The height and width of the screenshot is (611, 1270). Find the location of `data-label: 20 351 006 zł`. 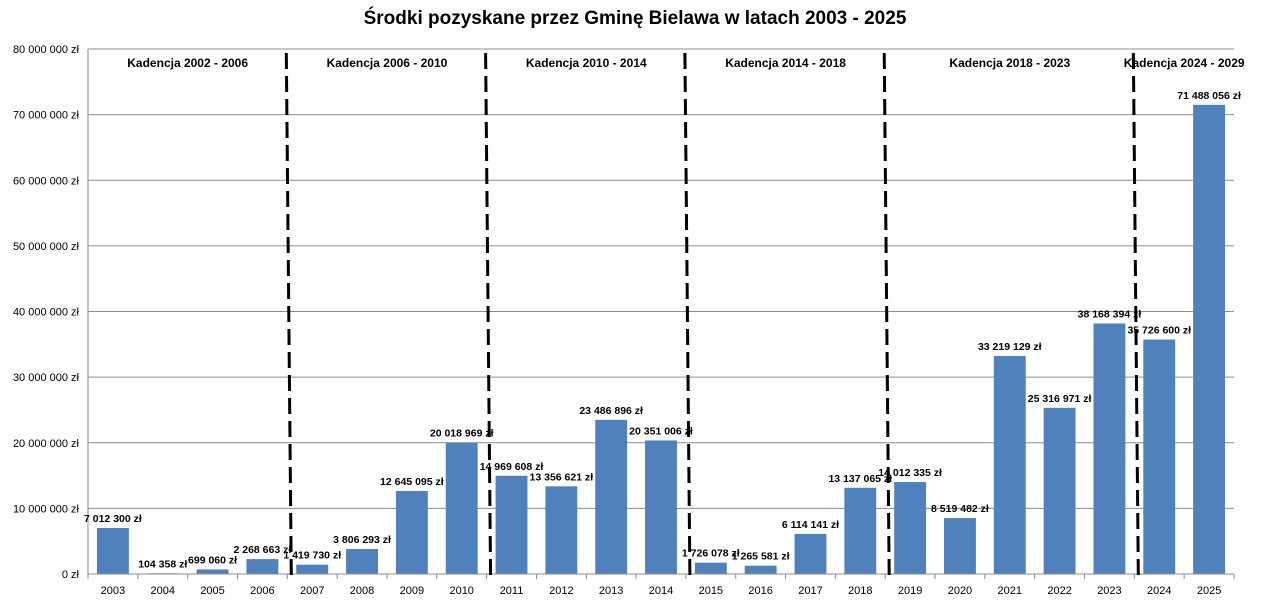

data-label: 20 351 006 zł is located at coordinates (661, 431).